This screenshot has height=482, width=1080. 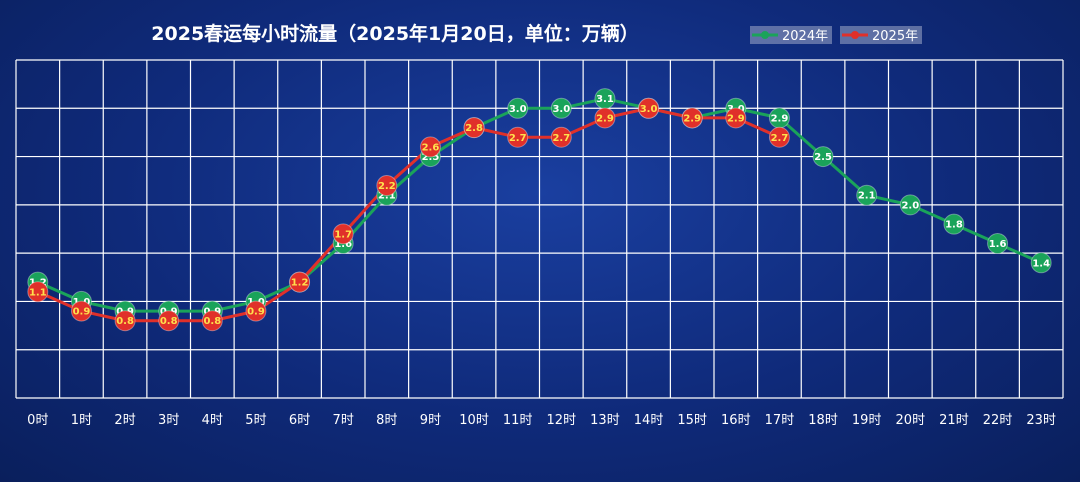 I want to click on legend-label: 2024年, so click(x=805, y=36).